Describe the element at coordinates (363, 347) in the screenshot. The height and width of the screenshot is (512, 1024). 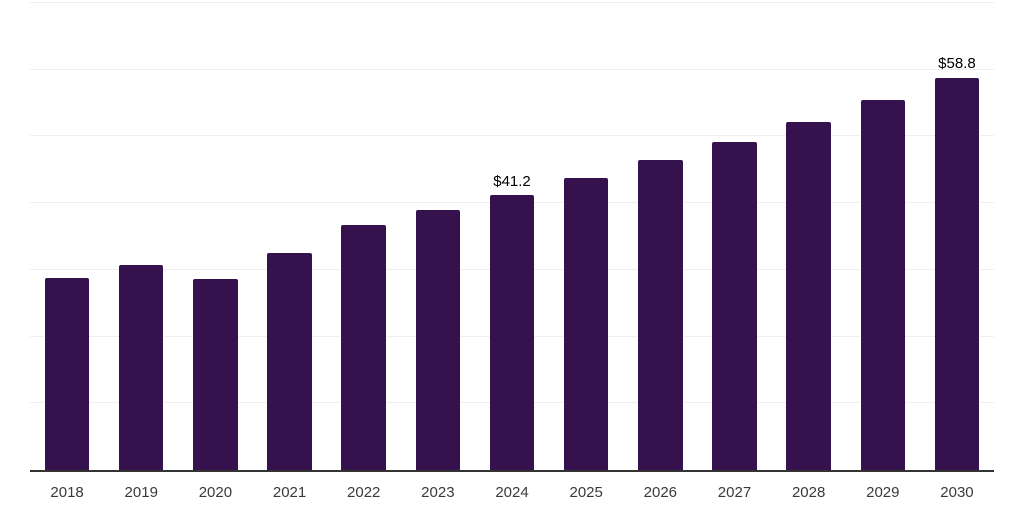
I see `bar-2022` at that location.